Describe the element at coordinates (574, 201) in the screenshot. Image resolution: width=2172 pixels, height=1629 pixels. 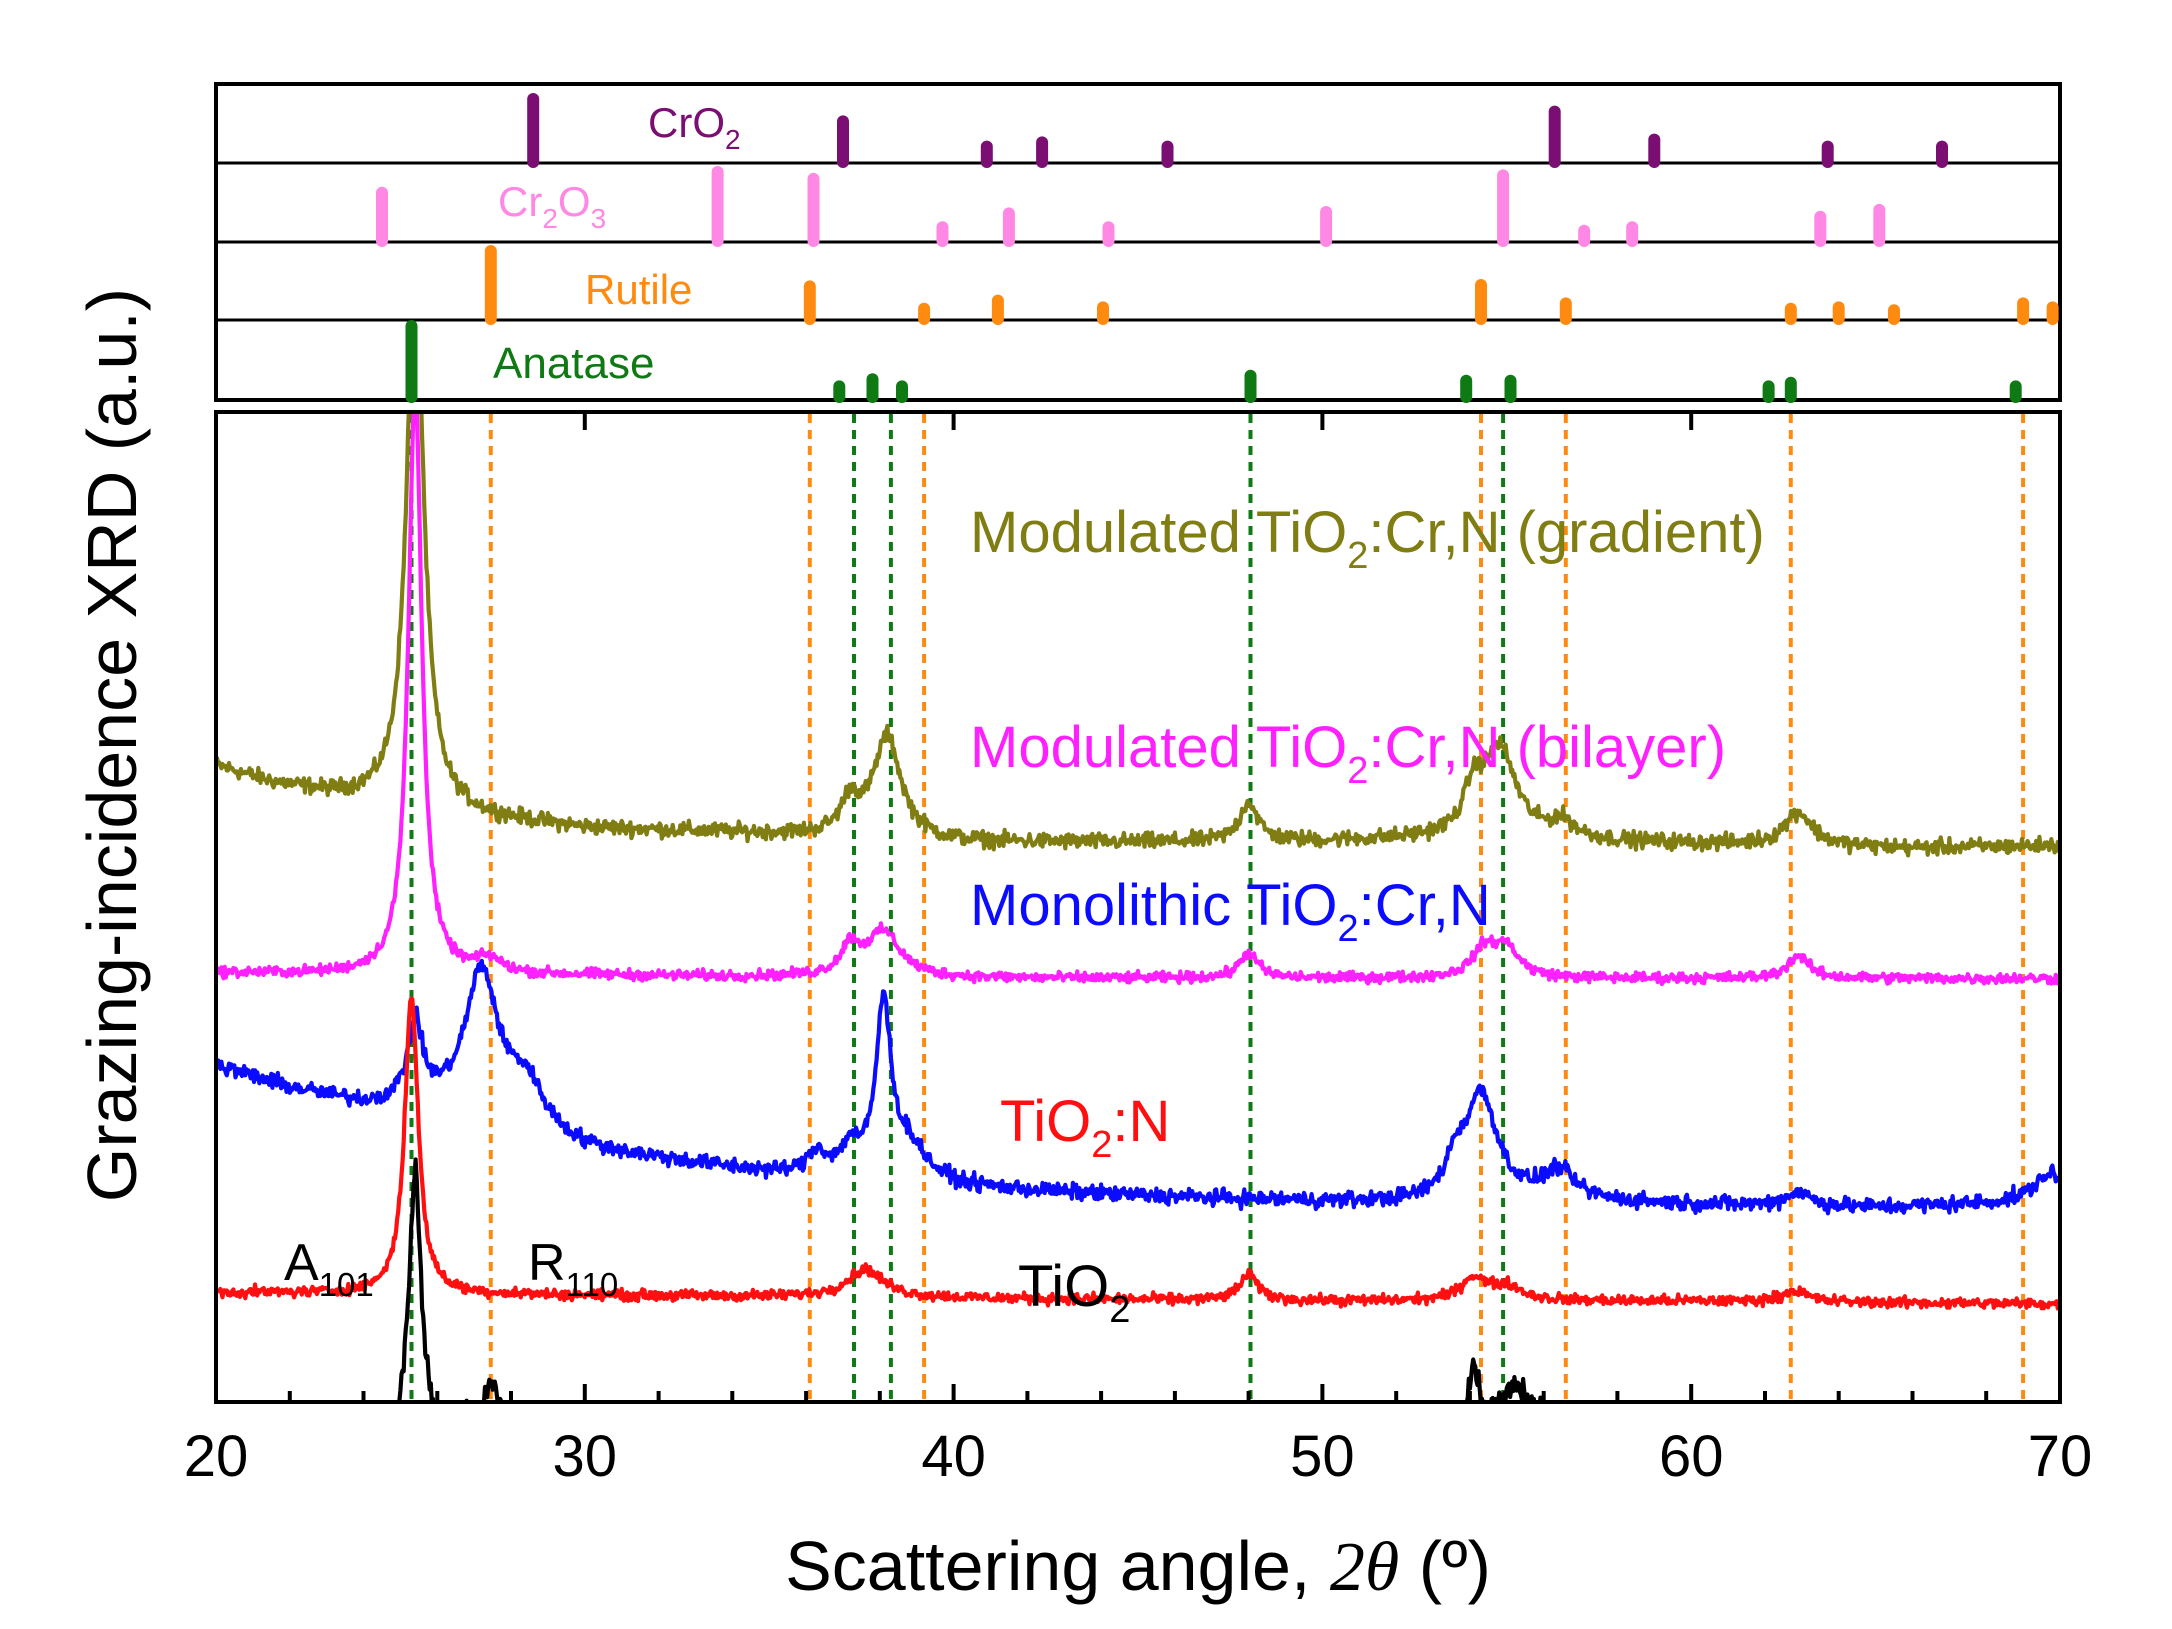
I see `label-cr2o3-mid: O` at that location.